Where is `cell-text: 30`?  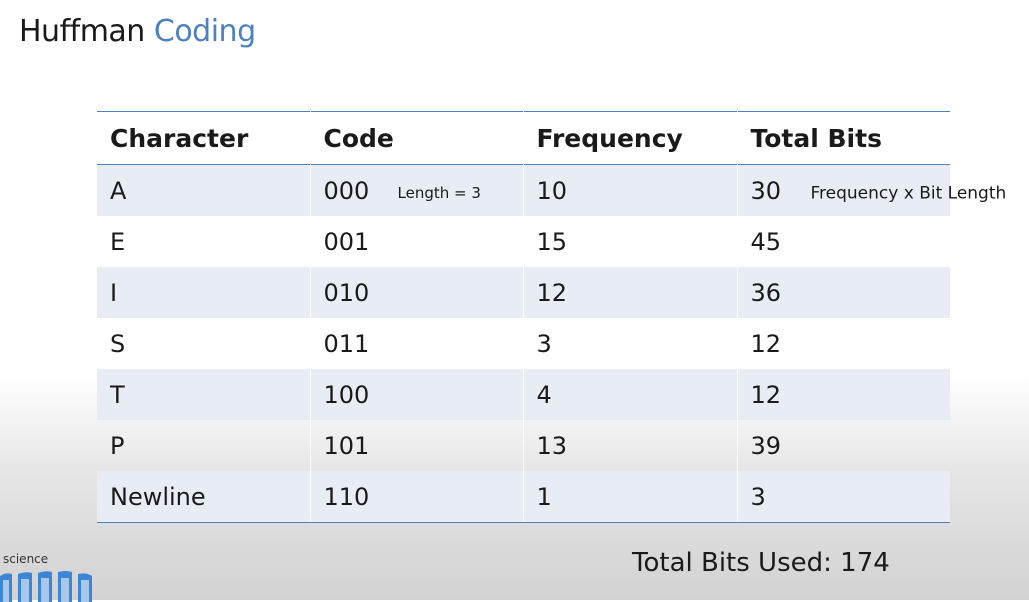 cell-text: 30 is located at coordinates (766, 190).